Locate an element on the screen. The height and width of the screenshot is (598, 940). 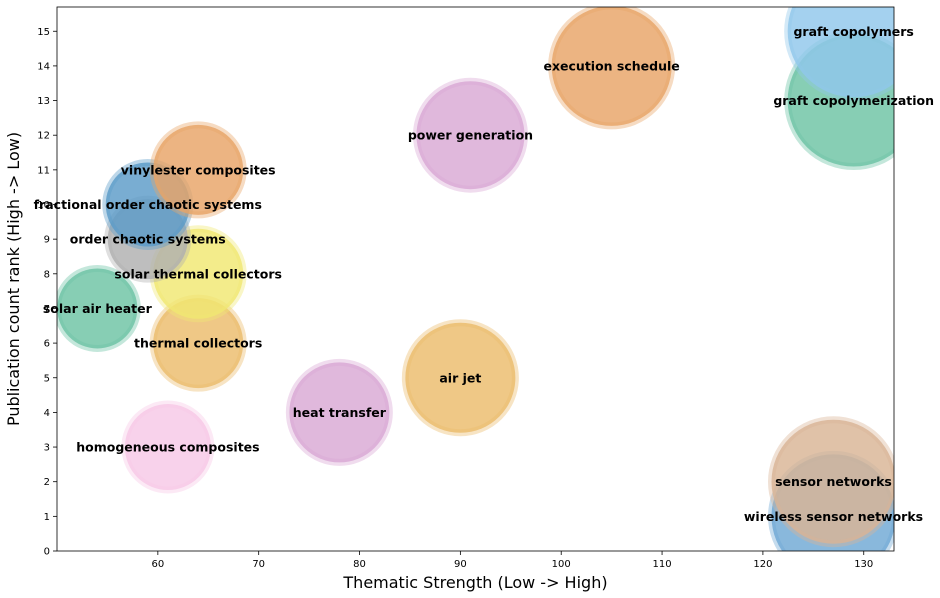
y-tick-label: 2 is located at coordinates (47, 482).